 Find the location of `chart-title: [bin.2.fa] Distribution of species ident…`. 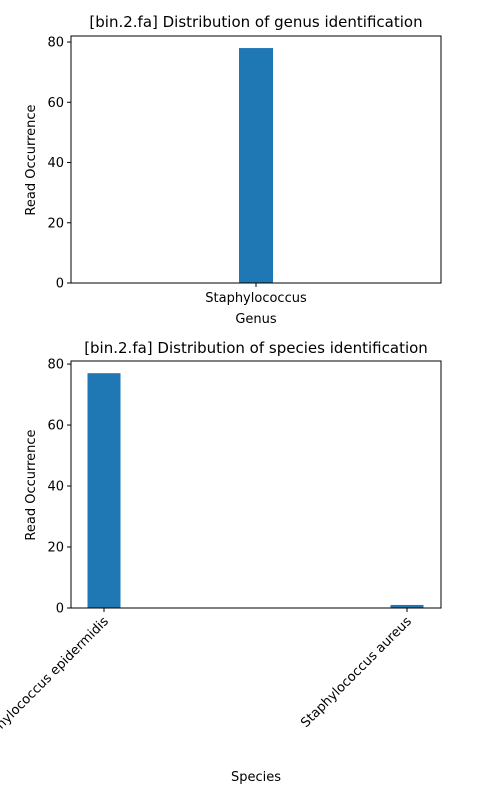

chart-title: [bin.2.fa] Distribution of species ident… is located at coordinates (256, 348).